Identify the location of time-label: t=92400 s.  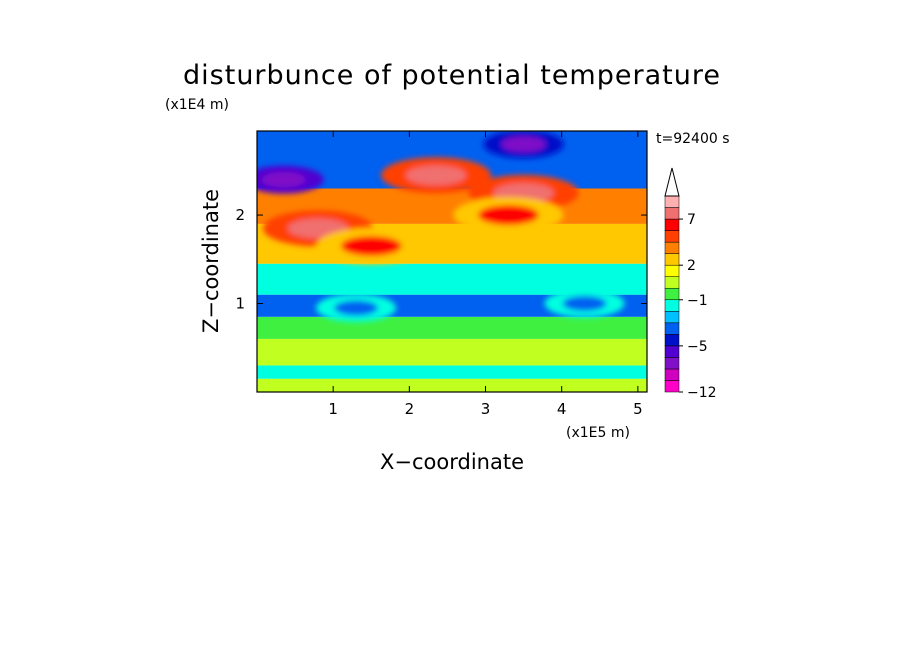
(693, 139).